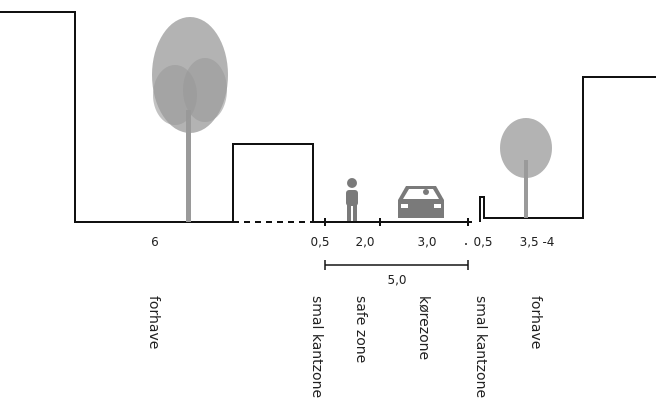  I want to click on zone-label: safe zone, so click(361, 329).